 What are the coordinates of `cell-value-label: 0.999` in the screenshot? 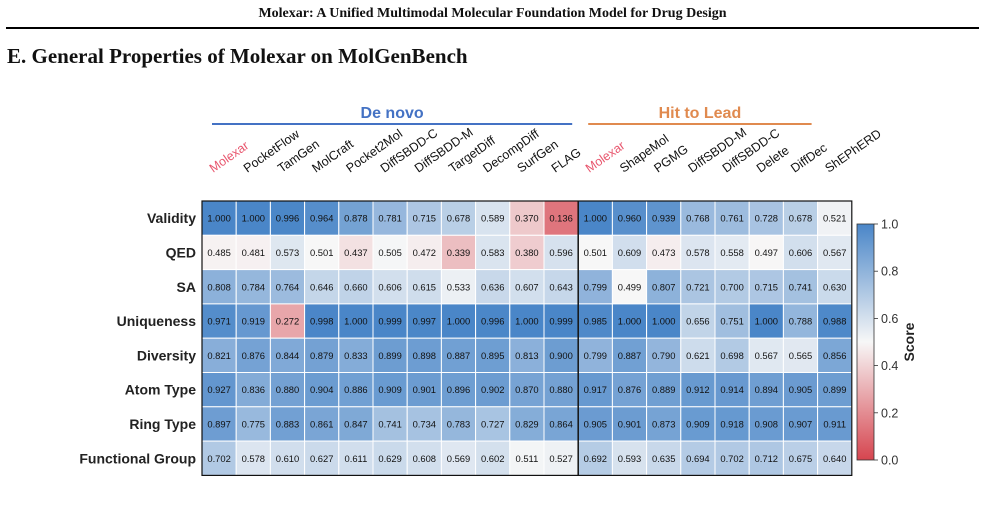 It's located at (389, 321).